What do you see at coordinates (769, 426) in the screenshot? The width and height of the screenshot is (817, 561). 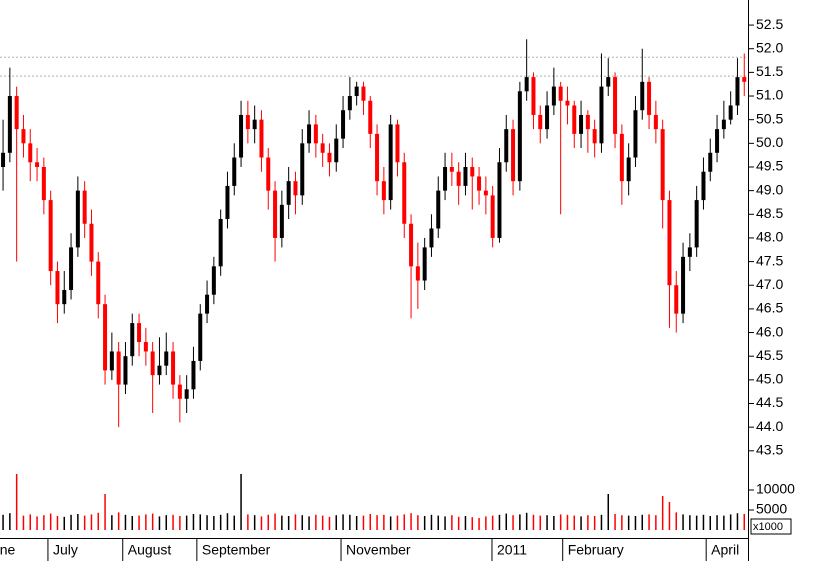 I see `y-tick-label: 44.0` at bounding box center [769, 426].